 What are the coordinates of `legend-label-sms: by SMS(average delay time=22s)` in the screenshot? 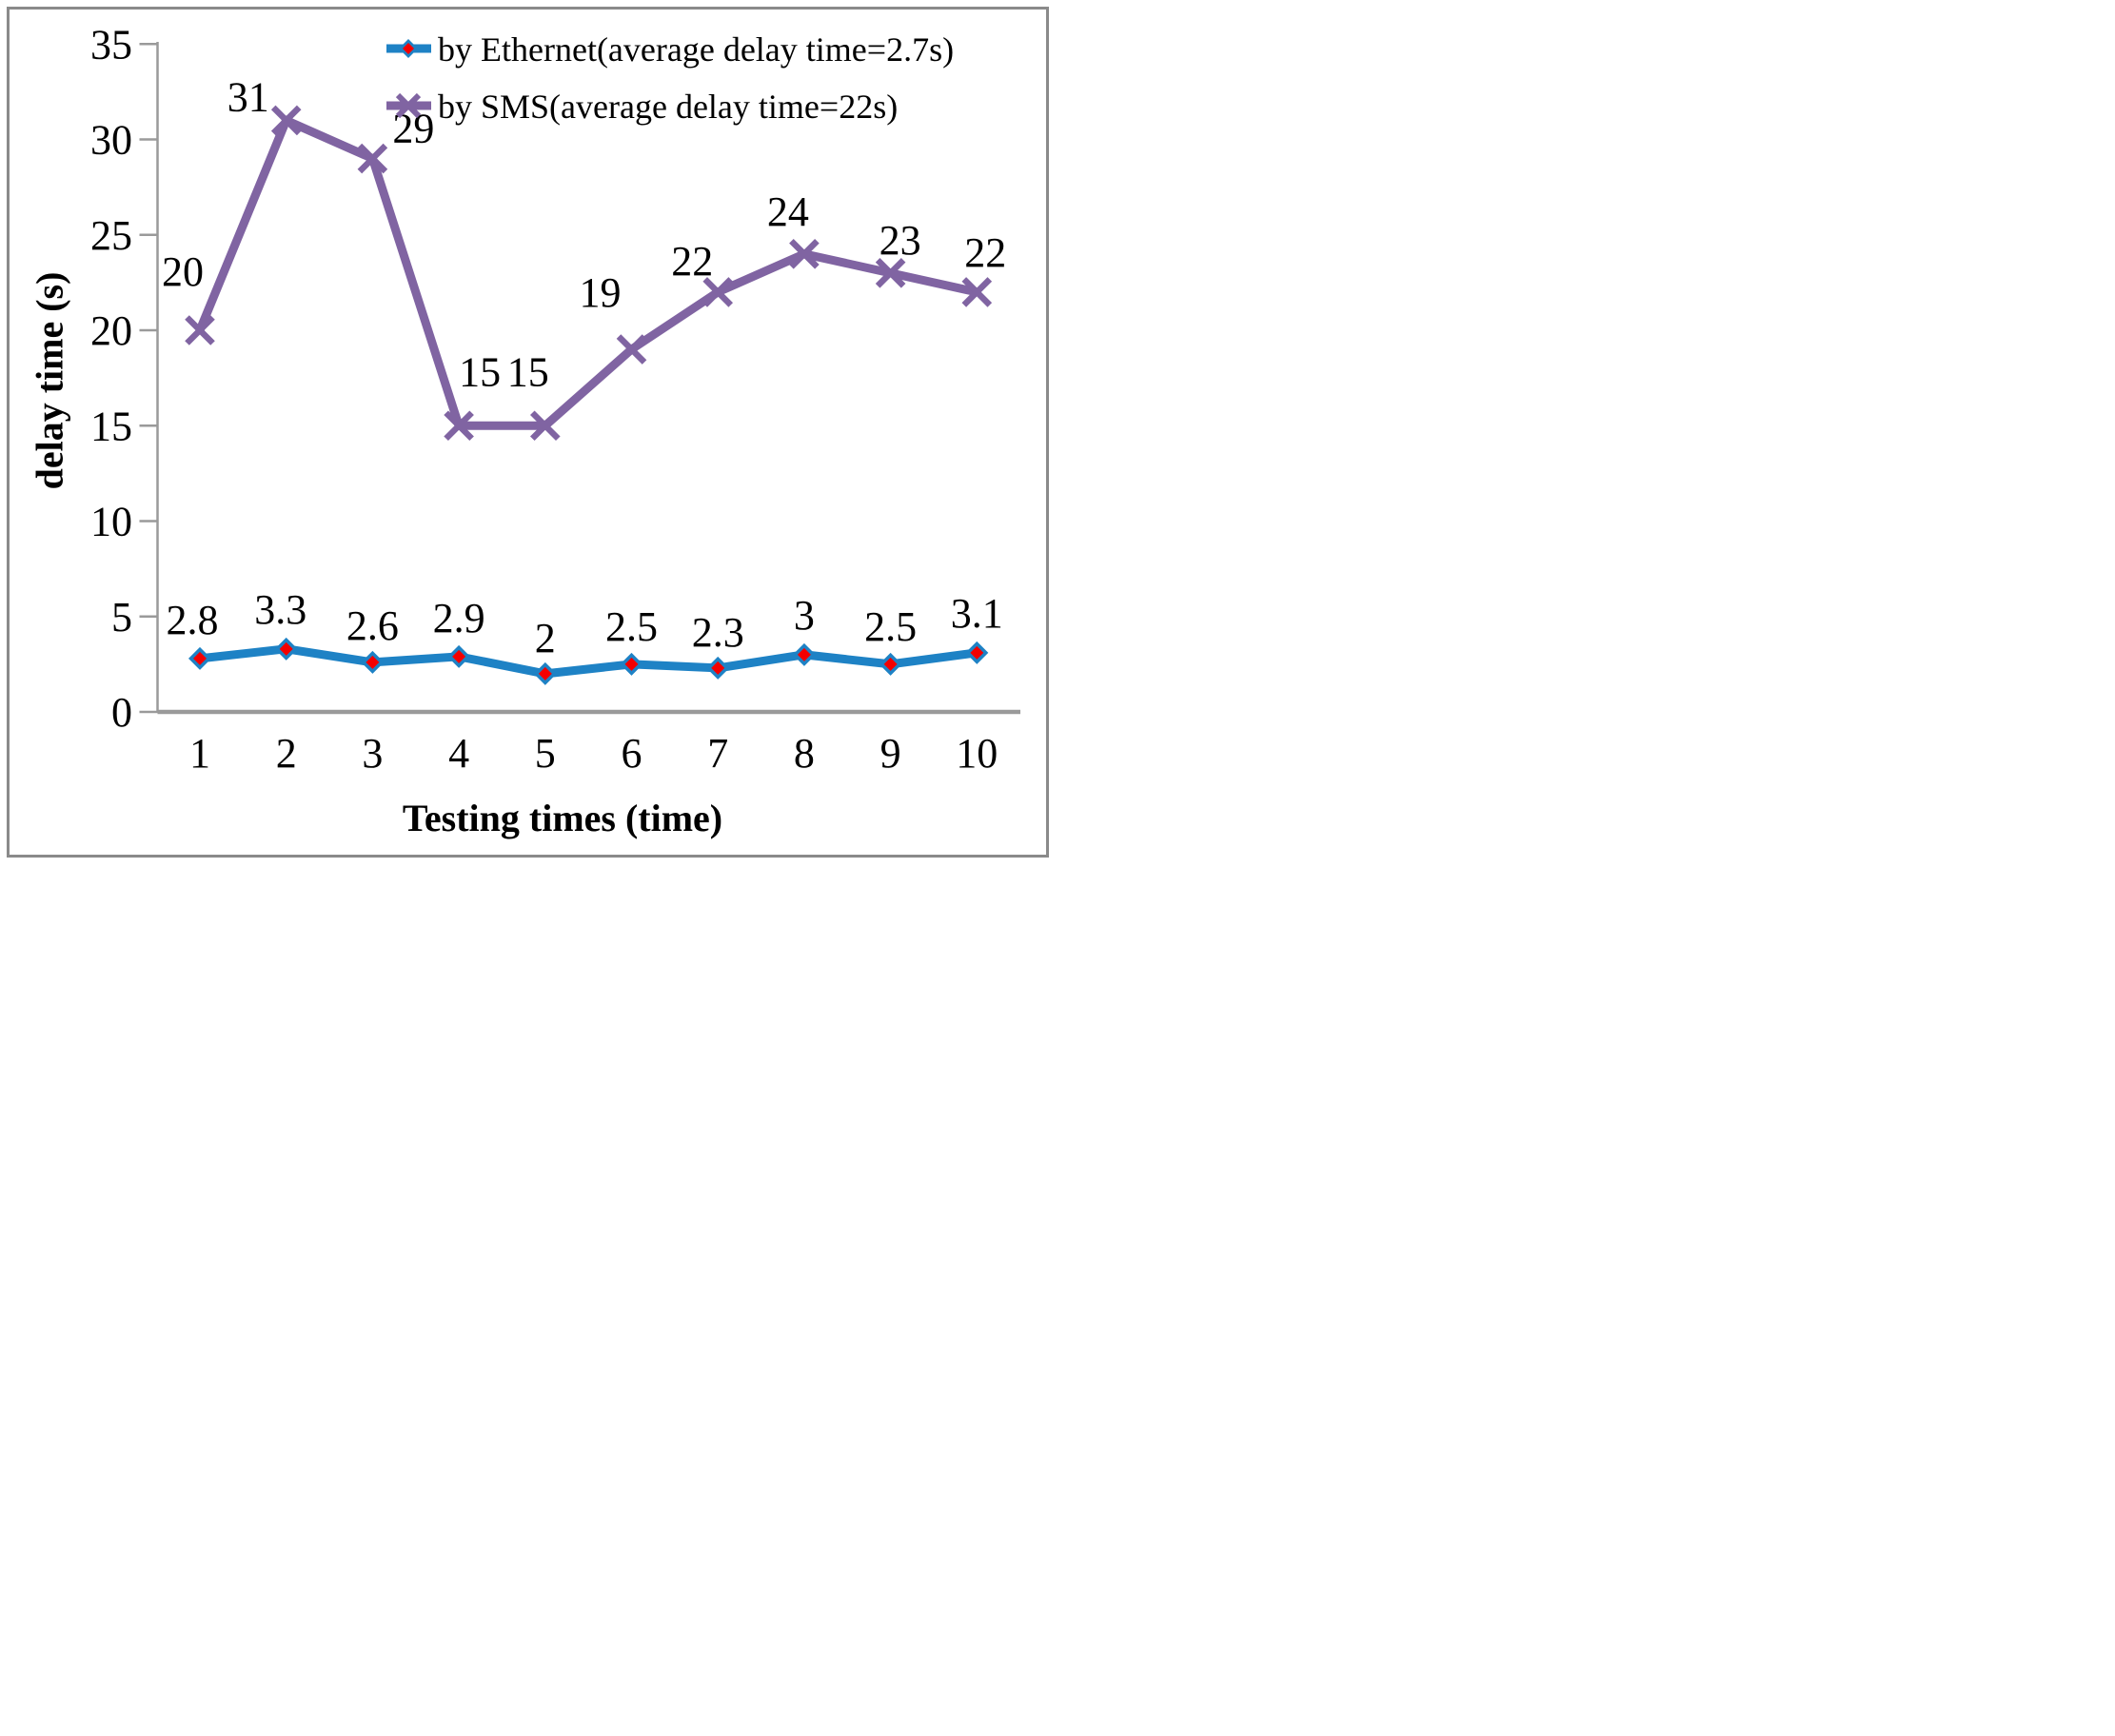 It's located at (668, 107).